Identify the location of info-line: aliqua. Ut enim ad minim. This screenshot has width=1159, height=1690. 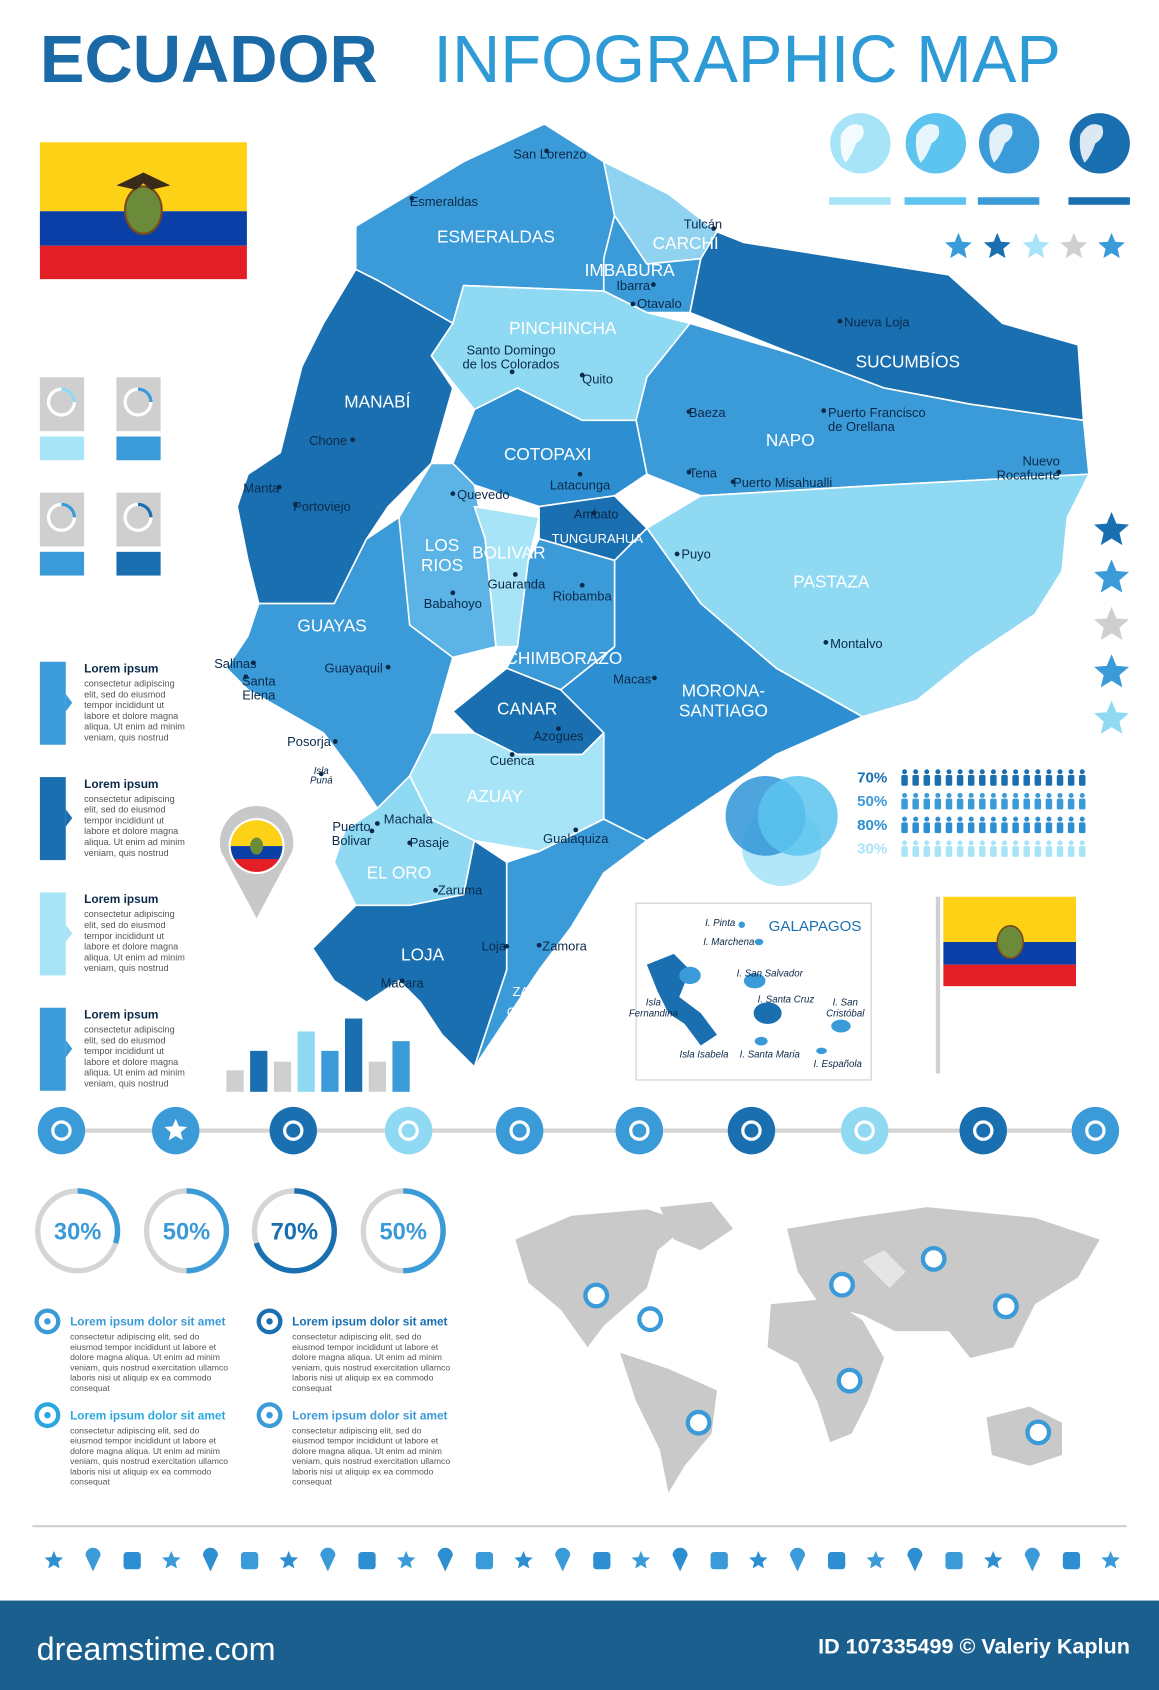
(134, 1073).